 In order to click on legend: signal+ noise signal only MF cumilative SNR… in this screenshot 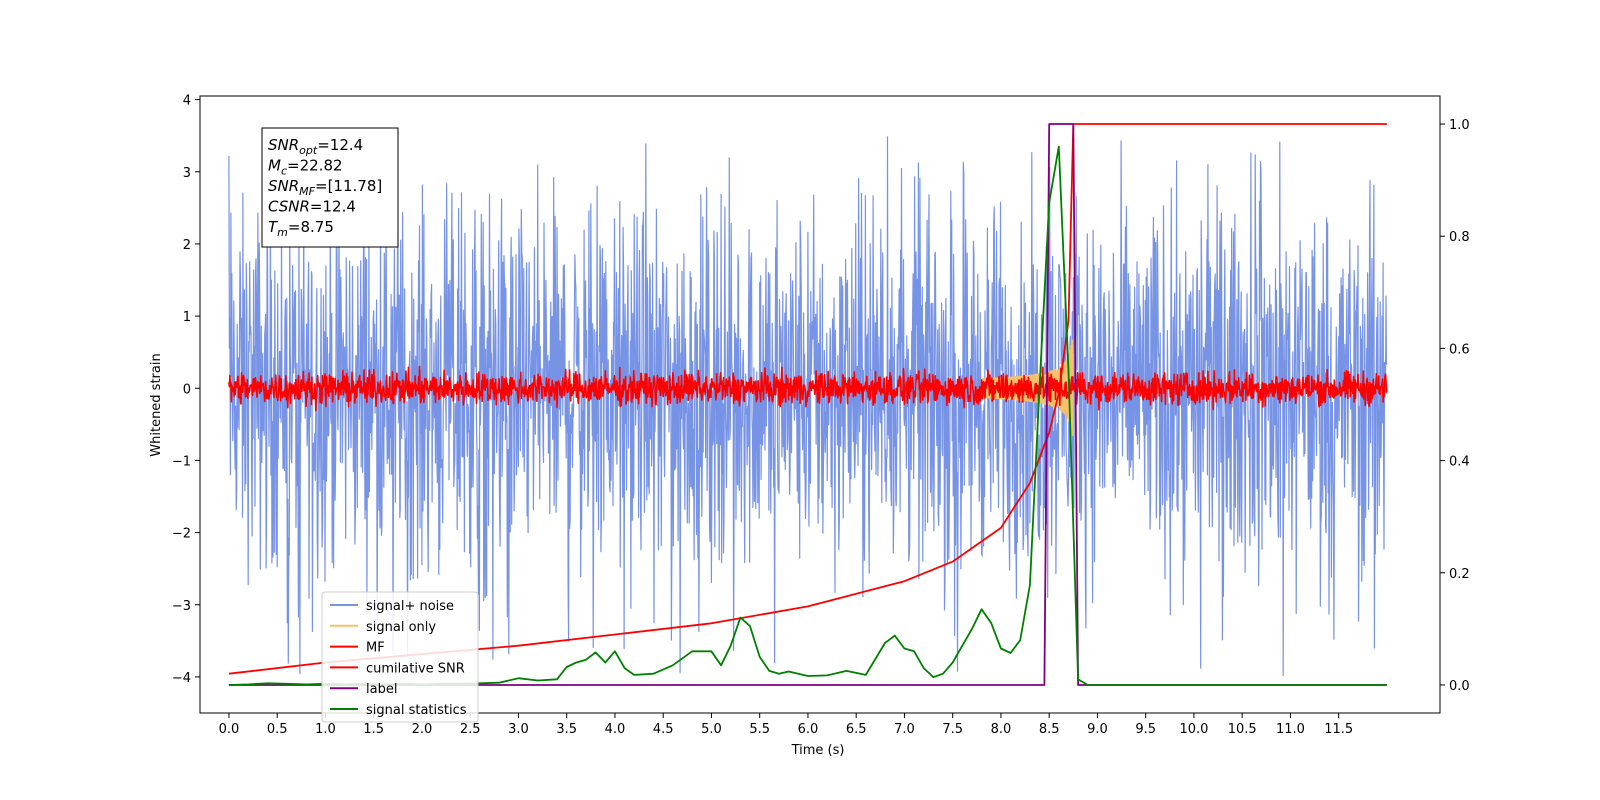, I will do `click(400, 657)`.